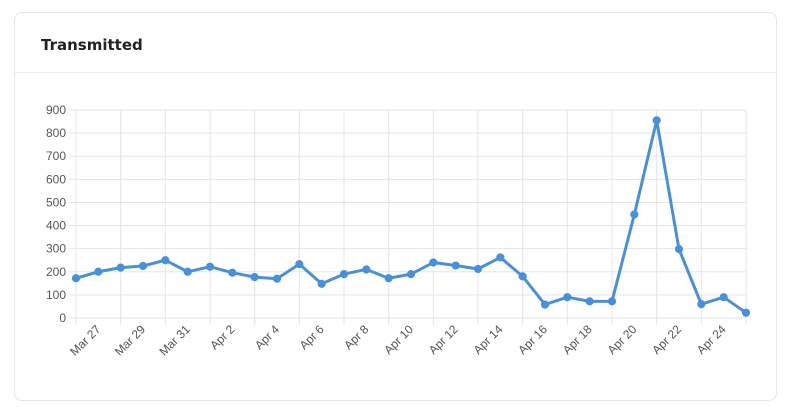 Image resolution: width=800 pixels, height=415 pixels. Describe the element at coordinates (56, 133) in the screenshot. I see `y-tick-label: 800` at that location.